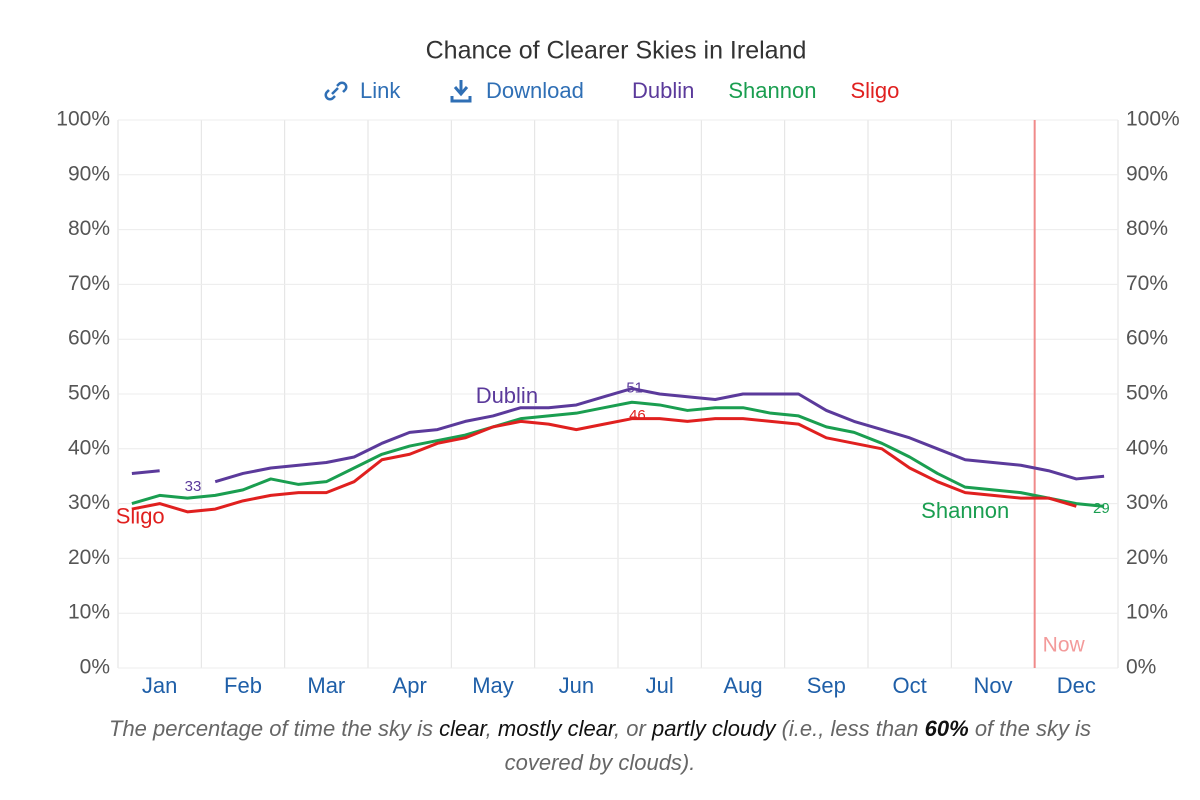  I want to click on caption-text: The percentage of time the sky is, so click(274, 728).